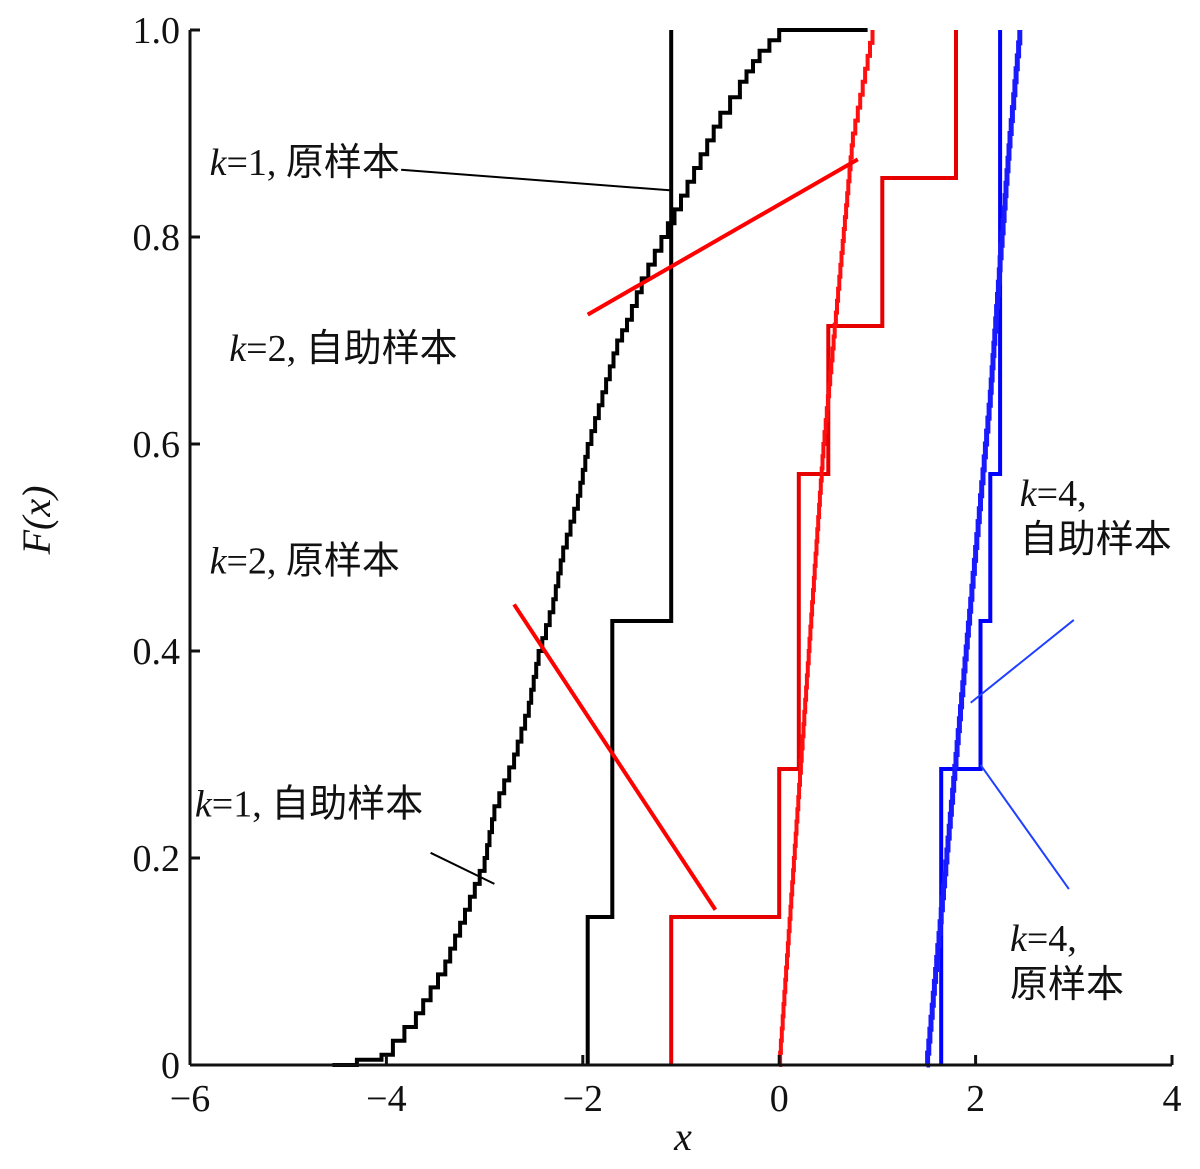 The height and width of the screenshot is (1169, 1200). What do you see at coordinates (779, 1099) in the screenshot?
I see `x-tick-label: 0` at bounding box center [779, 1099].